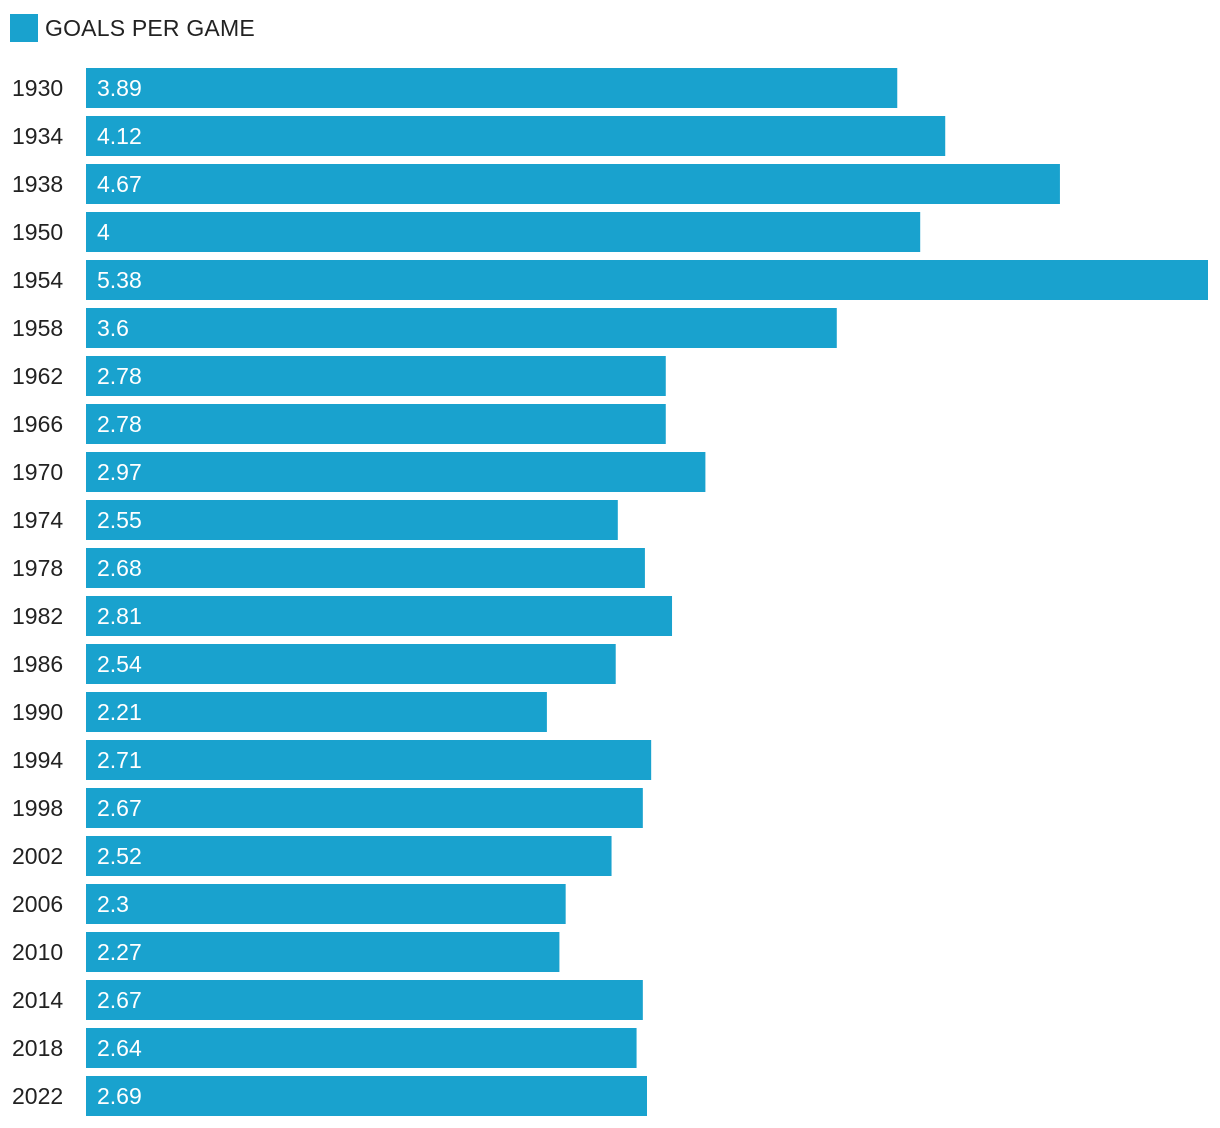  What do you see at coordinates (396, 472) in the screenshot?
I see `bar-1970` at bounding box center [396, 472].